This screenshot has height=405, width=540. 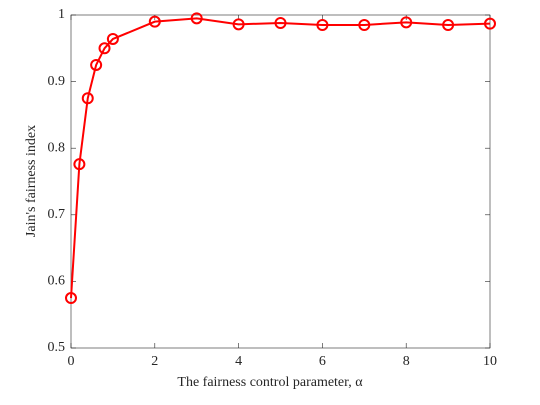 What do you see at coordinates (57, 147) in the screenshot?
I see `y-tick-label: 0.8` at bounding box center [57, 147].